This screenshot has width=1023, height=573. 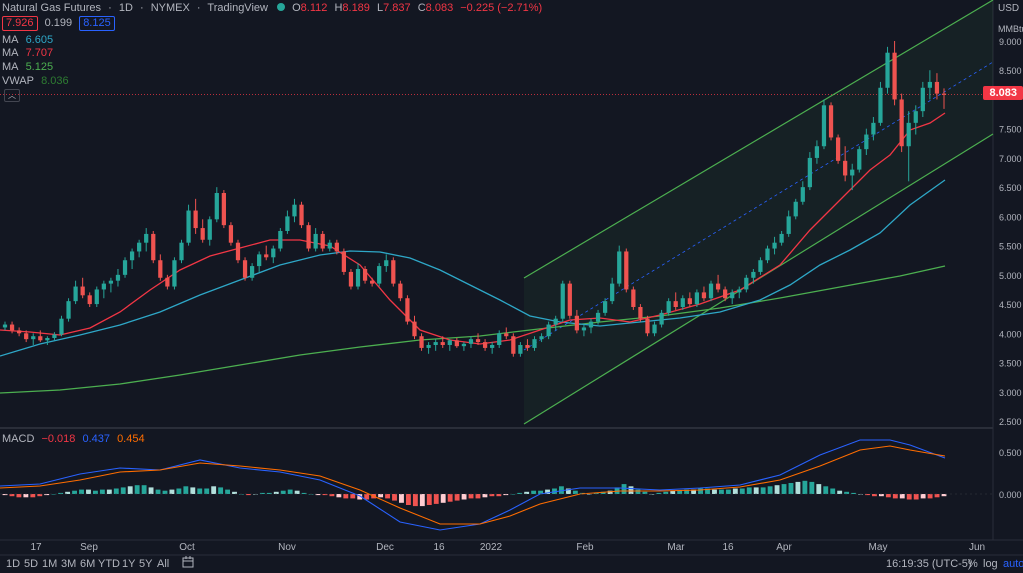 I want to click on range-1m: 1M, so click(x=50, y=564).